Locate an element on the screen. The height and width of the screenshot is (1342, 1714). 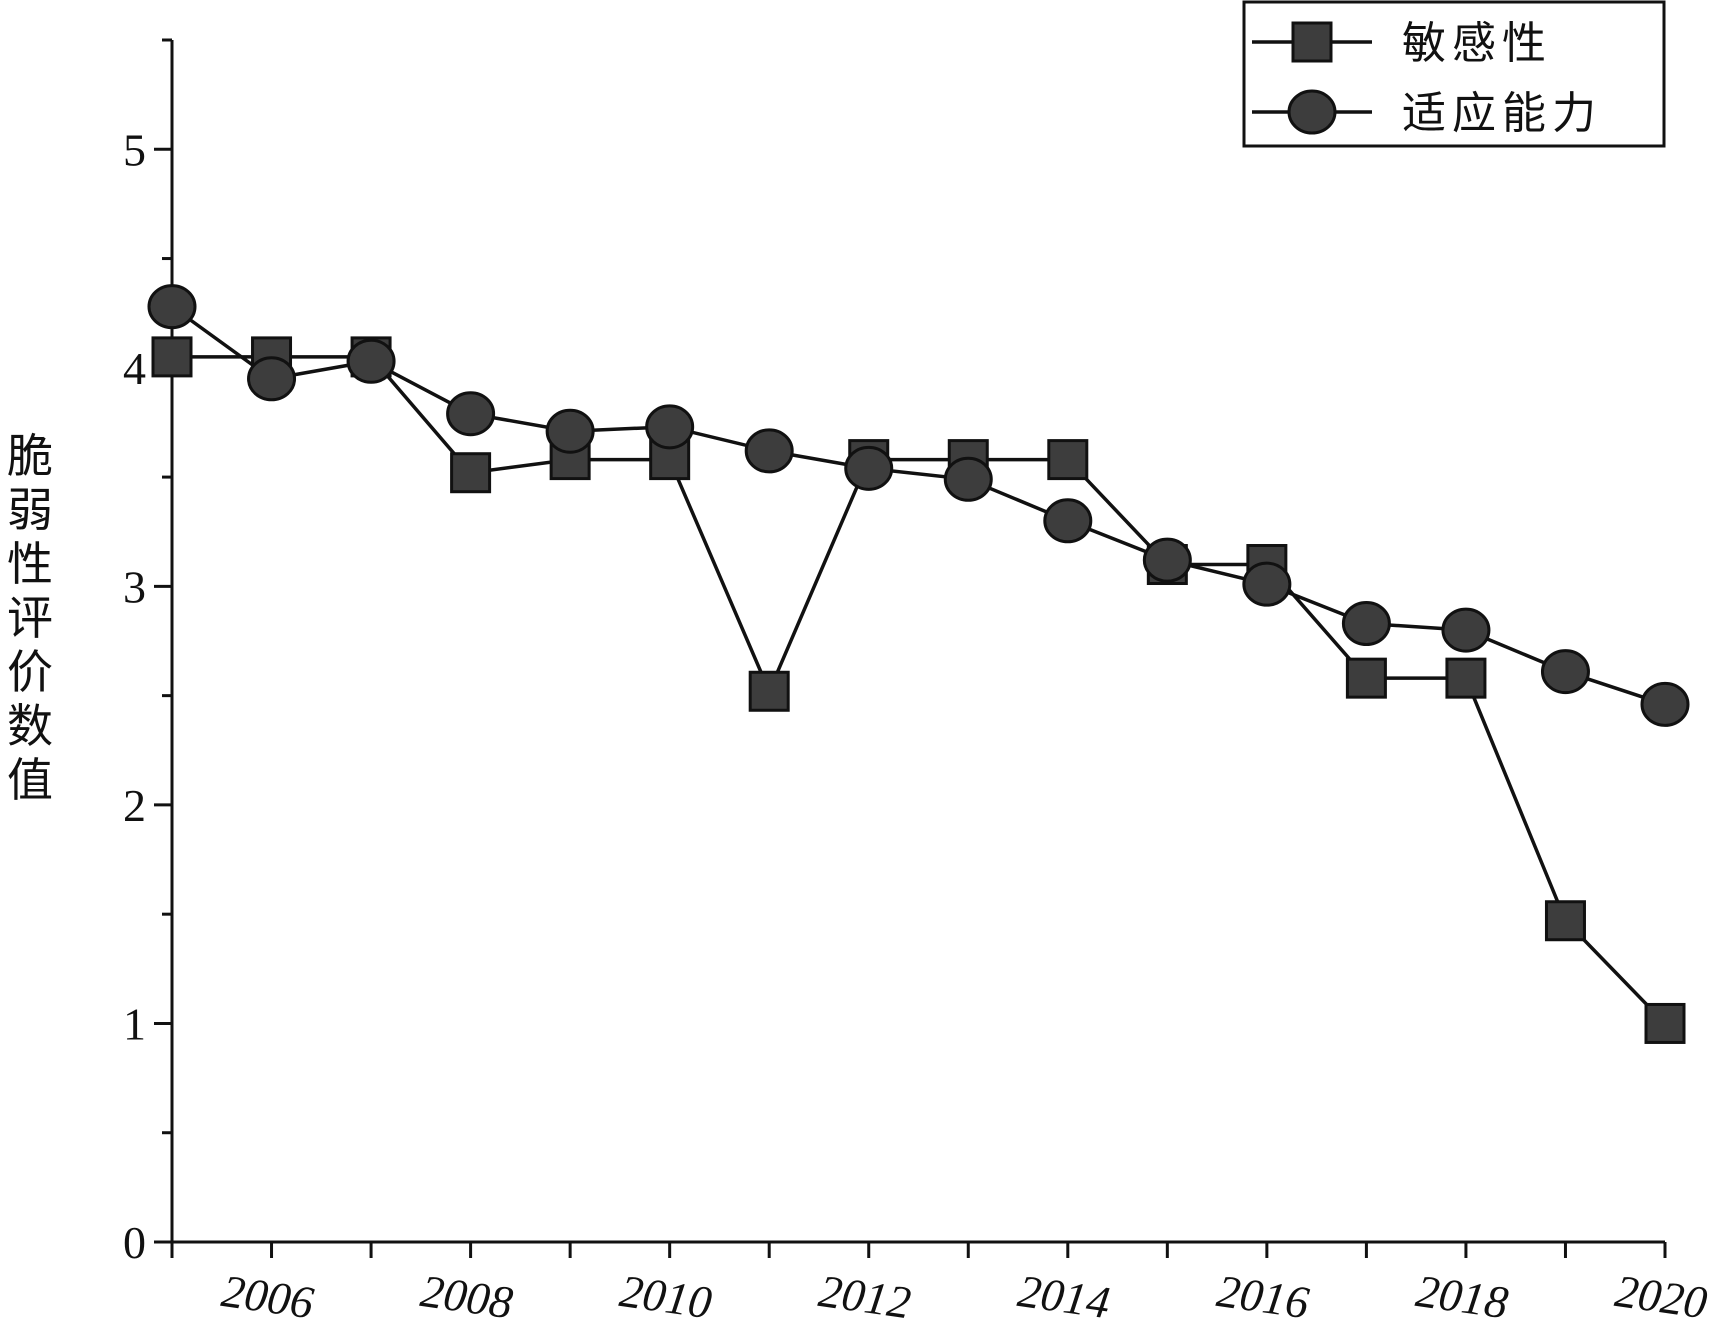
y-axis-label-char: 性 is located at coordinates (30, 564).